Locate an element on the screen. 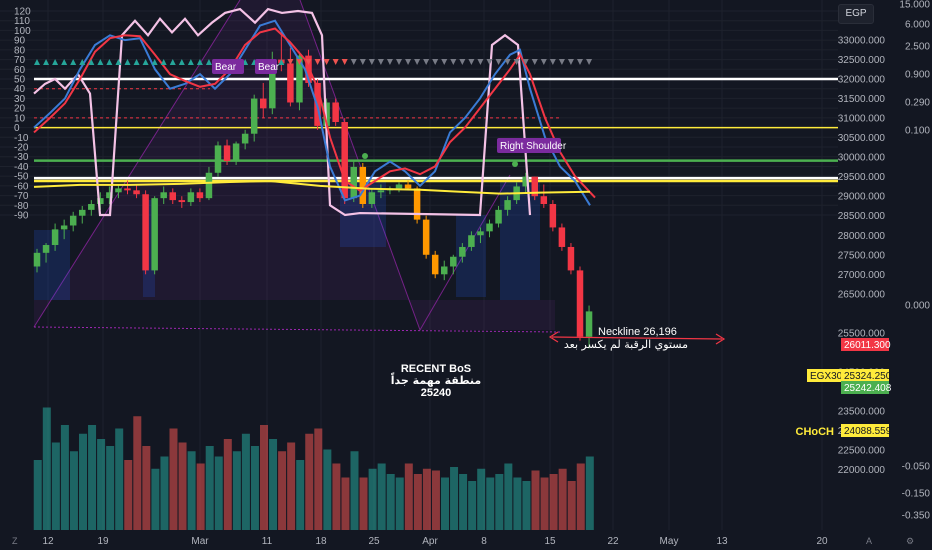 This screenshot has height=550, width=932. x-axis-tick: 15 is located at coordinates (550, 541).